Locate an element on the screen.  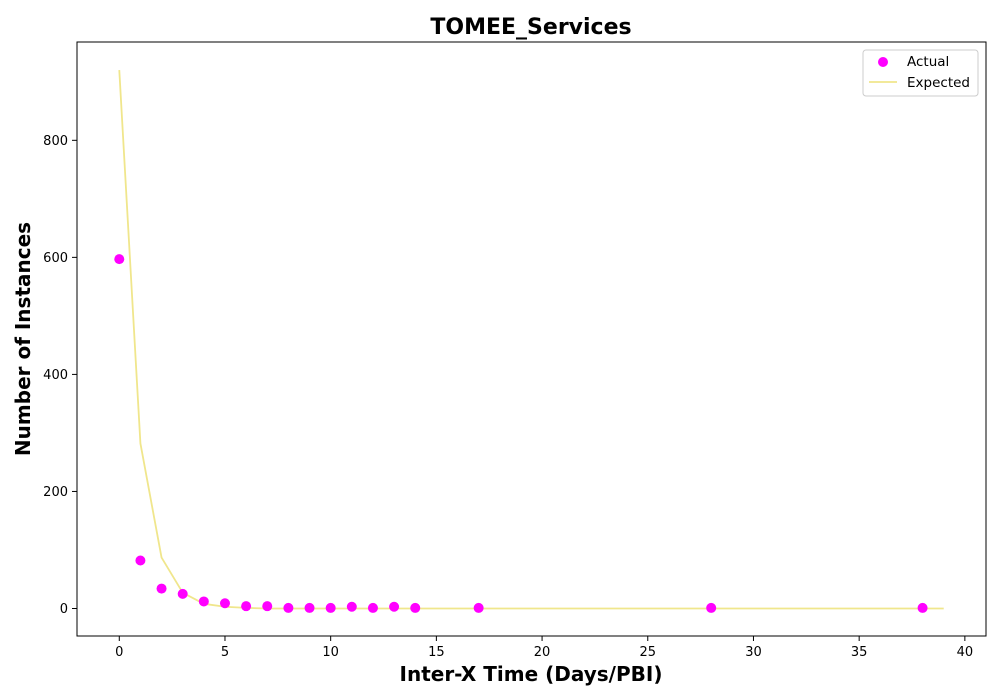
x-axis-label: Inter-X Time (Days/PBI) is located at coordinates (531, 674).